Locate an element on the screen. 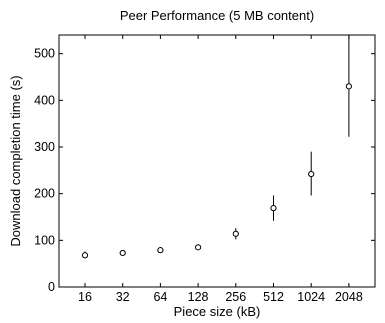 The height and width of the screenshot is (323, 385). y-tick-label: 200 is located at coordinates (44, 194).